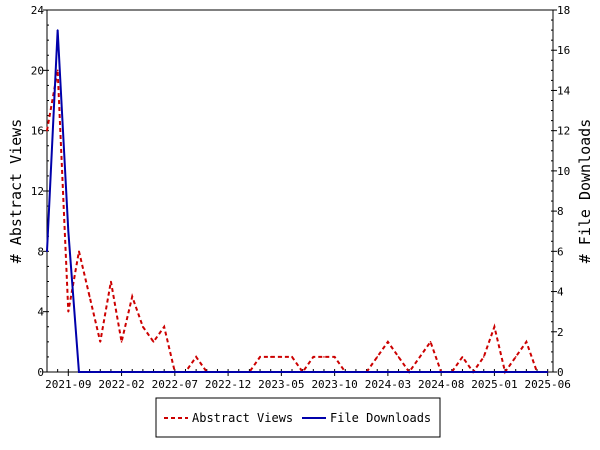  What do you see at coordinates (175, 384) in the screenshot?
I see `x-tick-label: 2022-07` at bounding box center [175, 384].